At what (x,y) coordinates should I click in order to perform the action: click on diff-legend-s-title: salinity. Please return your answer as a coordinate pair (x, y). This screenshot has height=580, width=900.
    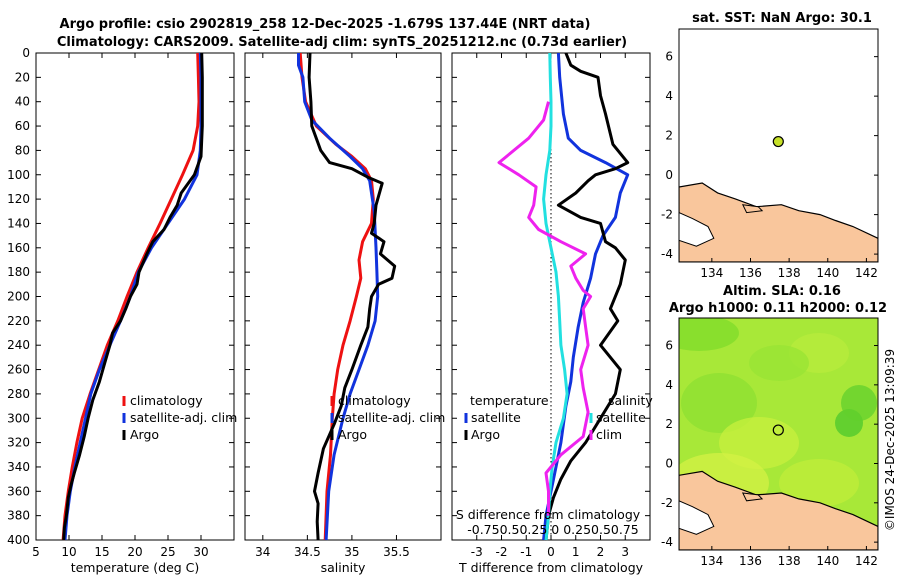
    Looking at the image, I should click on (630, 400).